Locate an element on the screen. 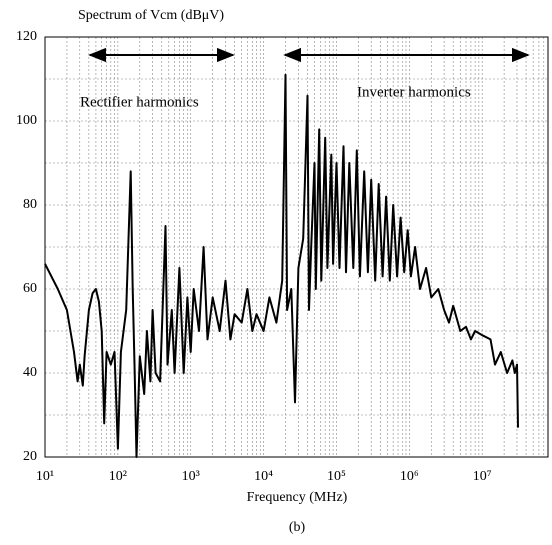  y-tick-label: 20 is located at coordinates (30, 456).